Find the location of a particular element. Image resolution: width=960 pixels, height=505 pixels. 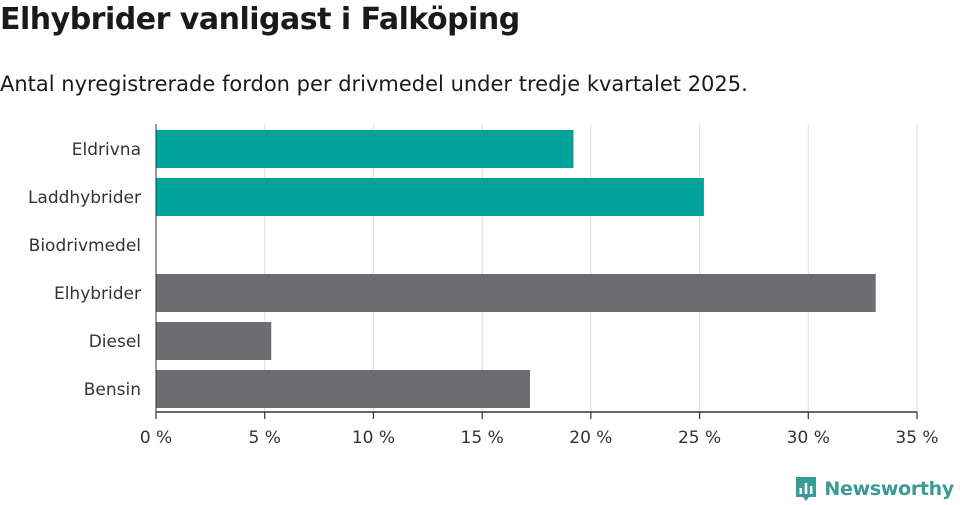

x-tick-label: 10 % is located at coordinates (373, 438).